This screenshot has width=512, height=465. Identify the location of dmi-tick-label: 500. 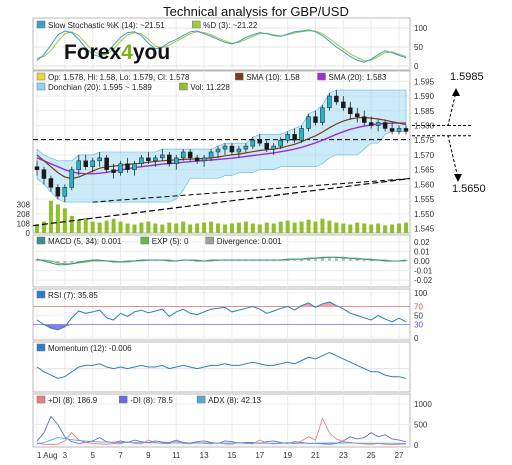
(421, 425).